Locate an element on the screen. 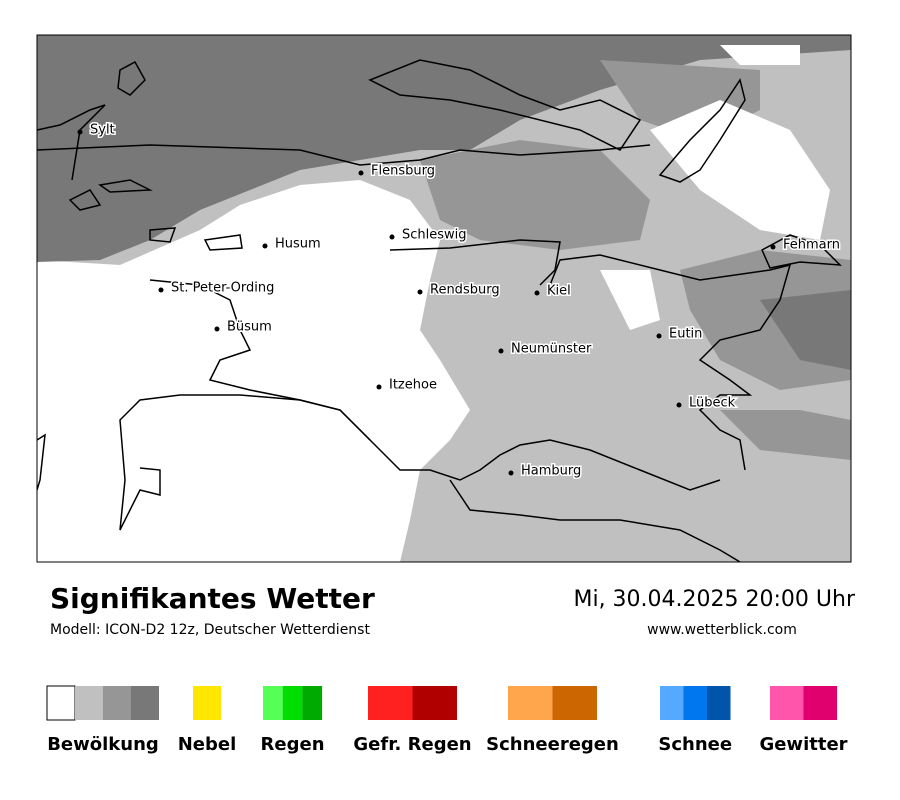  city-label: Rendsburg is located at coordinates (465, 290).